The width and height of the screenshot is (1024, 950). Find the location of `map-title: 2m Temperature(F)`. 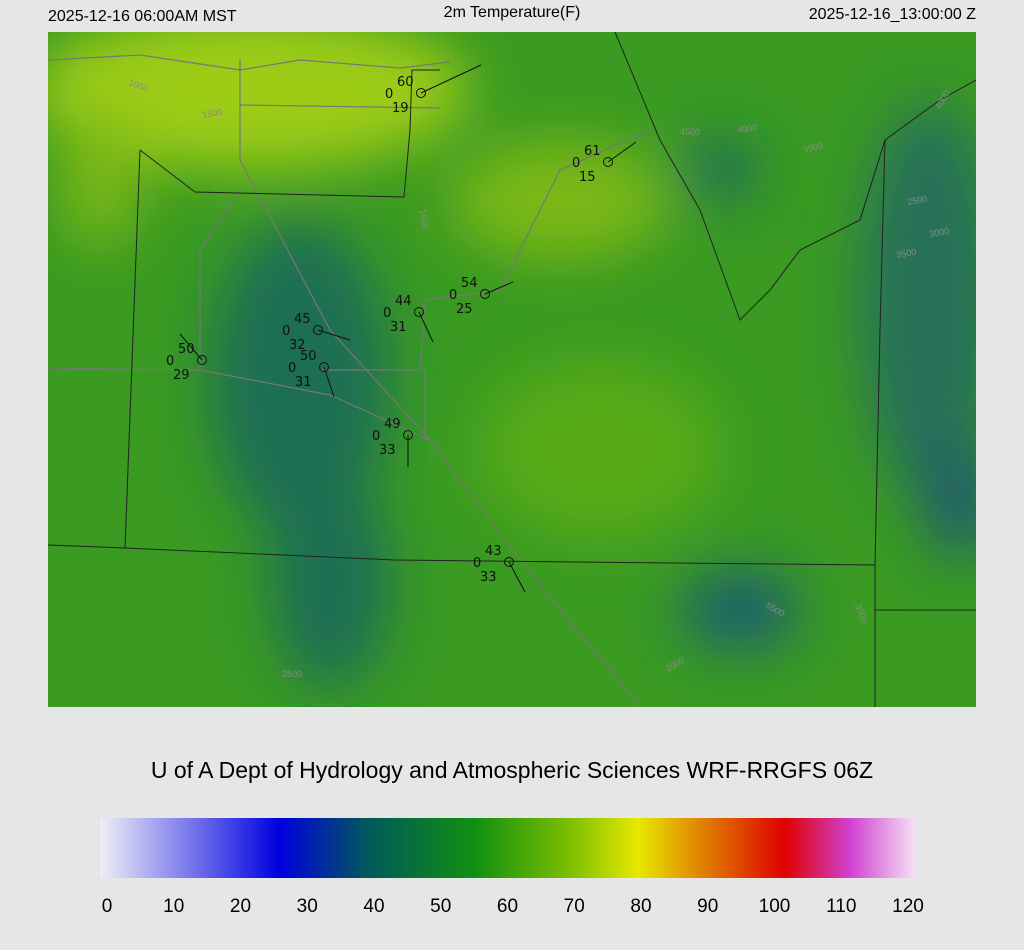

map-title: 2m Temperature(F) is located at coordinates (512, 12).